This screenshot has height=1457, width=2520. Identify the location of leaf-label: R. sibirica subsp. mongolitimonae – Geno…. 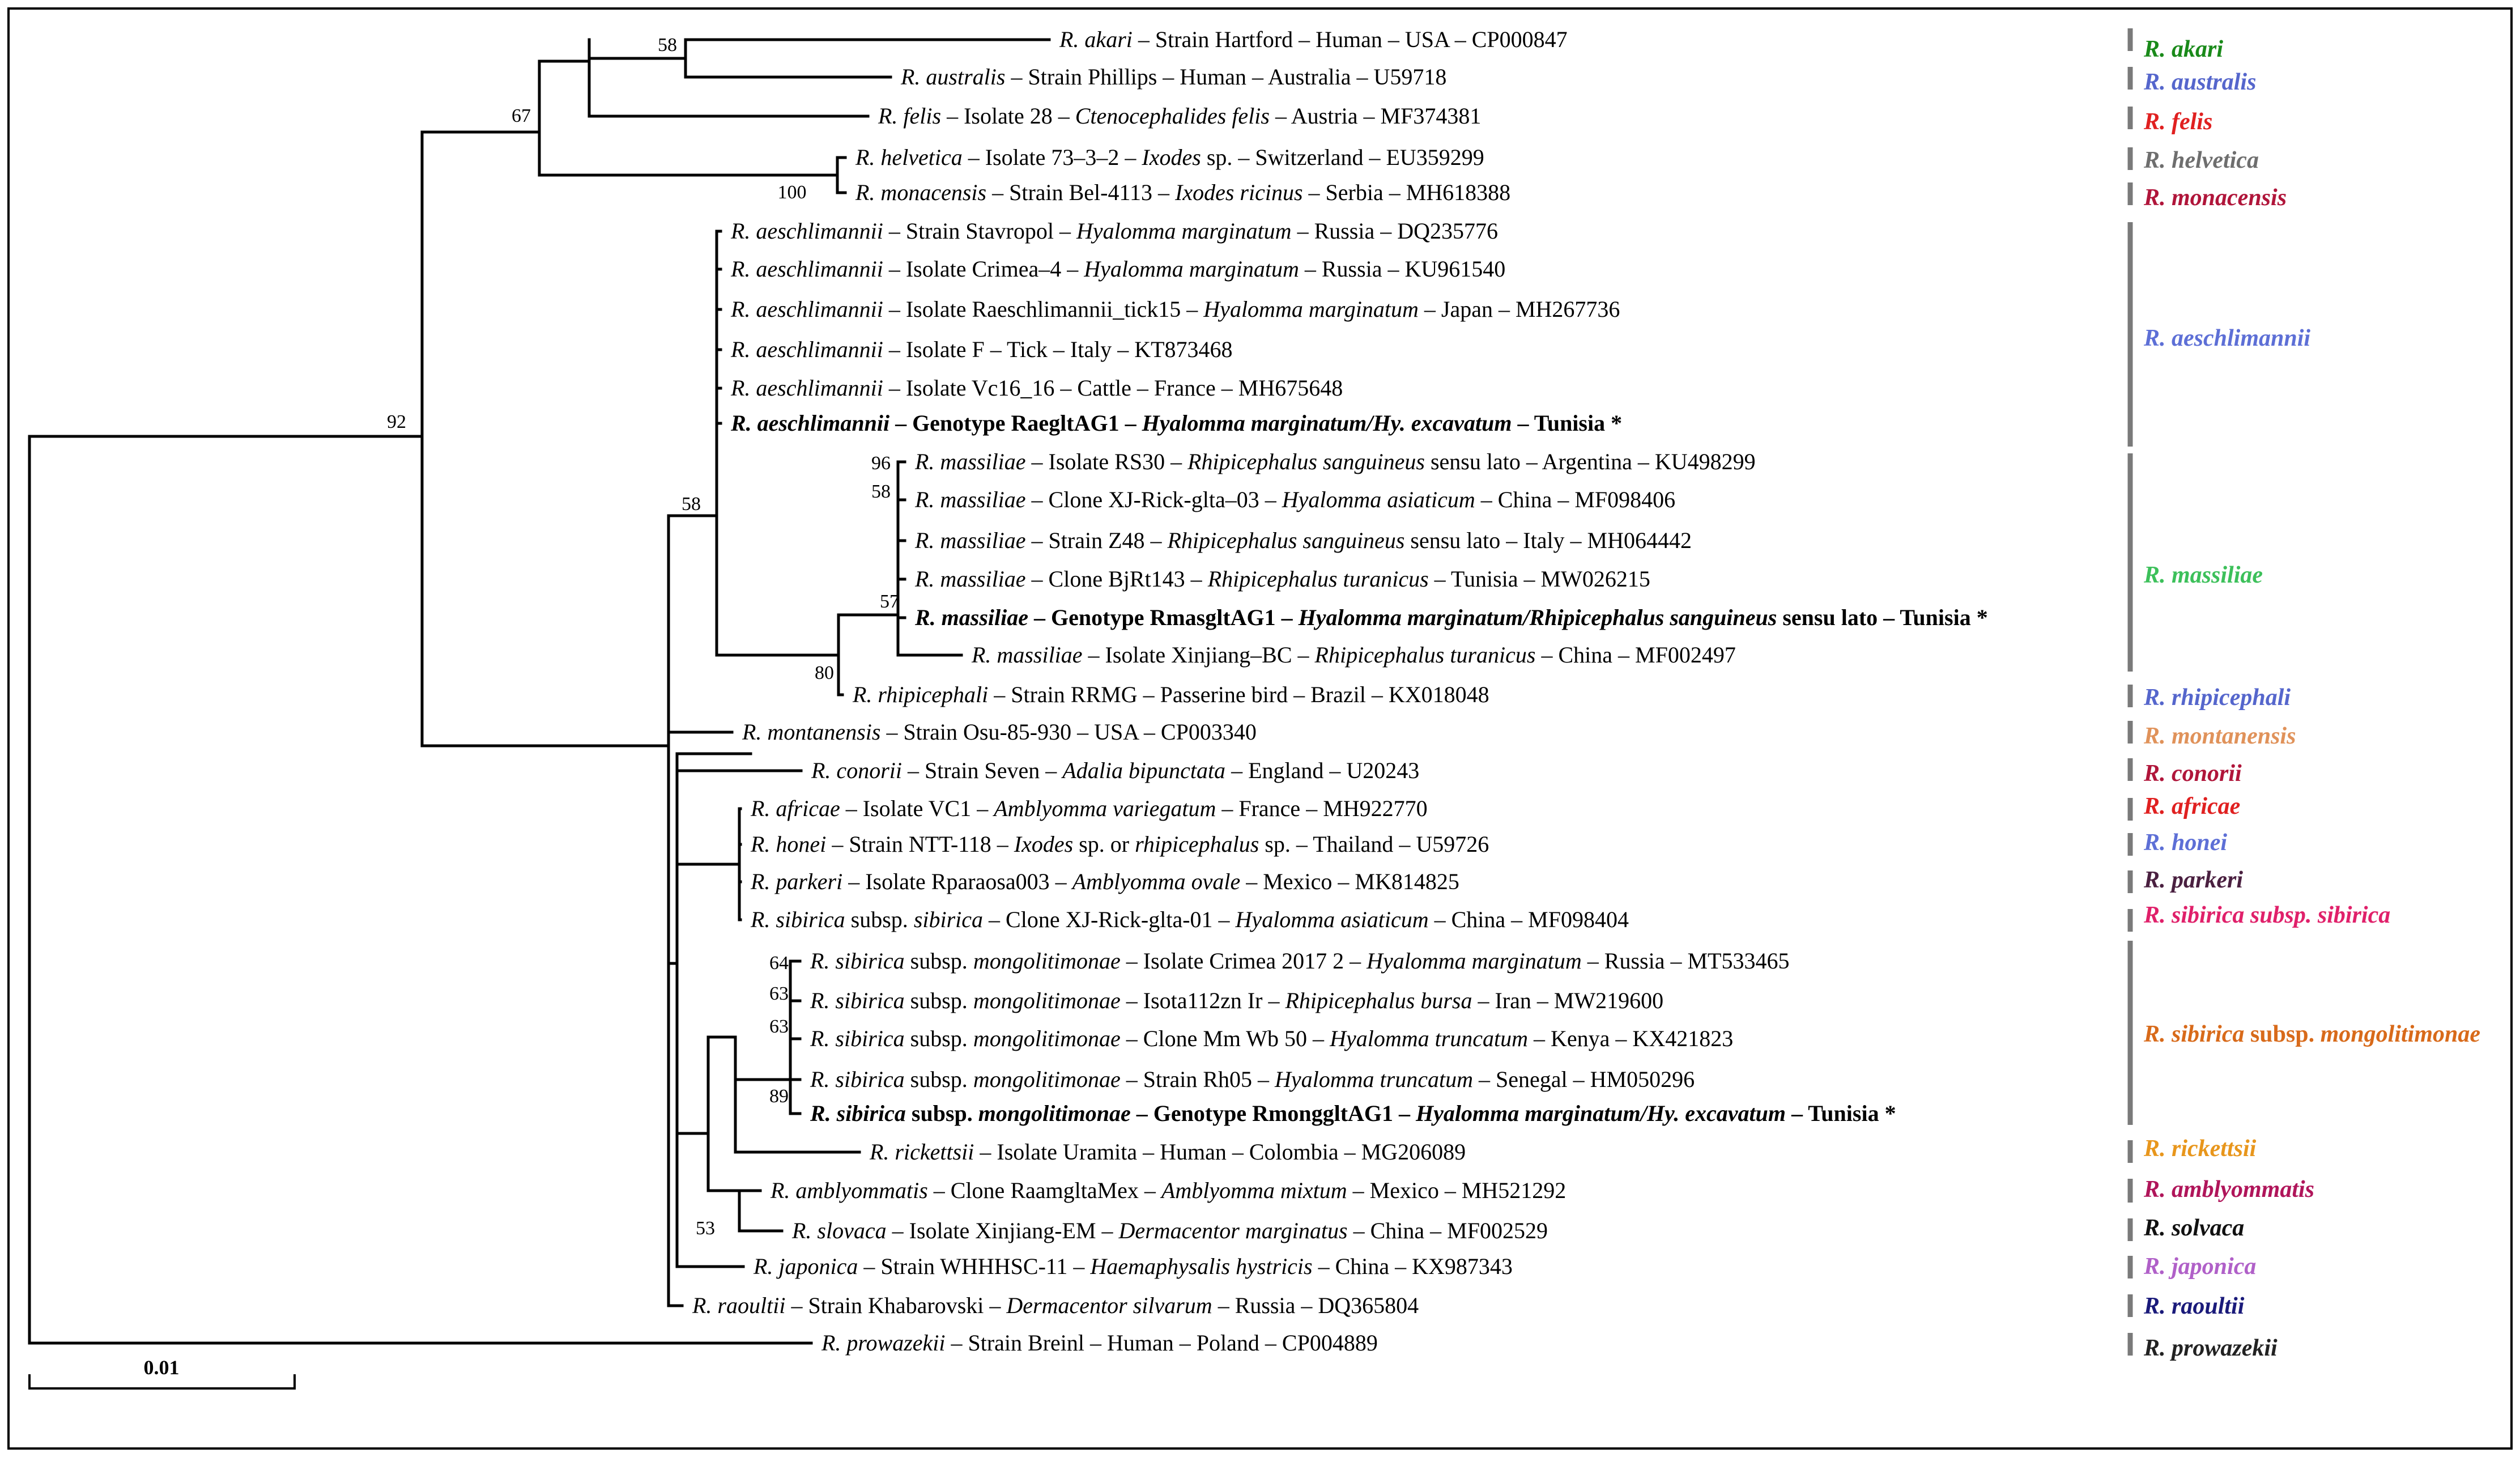
(1353, 1114).